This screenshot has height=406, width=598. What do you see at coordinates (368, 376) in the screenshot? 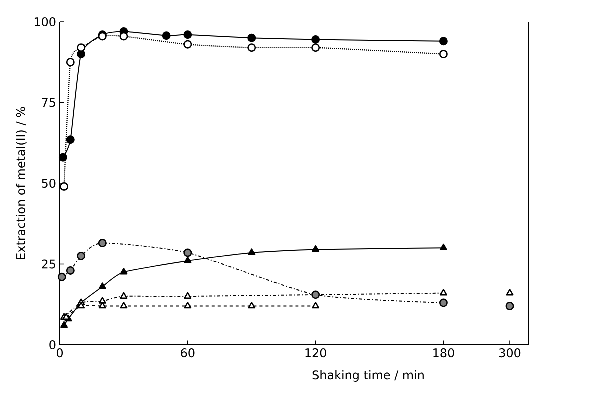
I see `x-axis-title: Shaking time / min` at bounding box center [368, 376].